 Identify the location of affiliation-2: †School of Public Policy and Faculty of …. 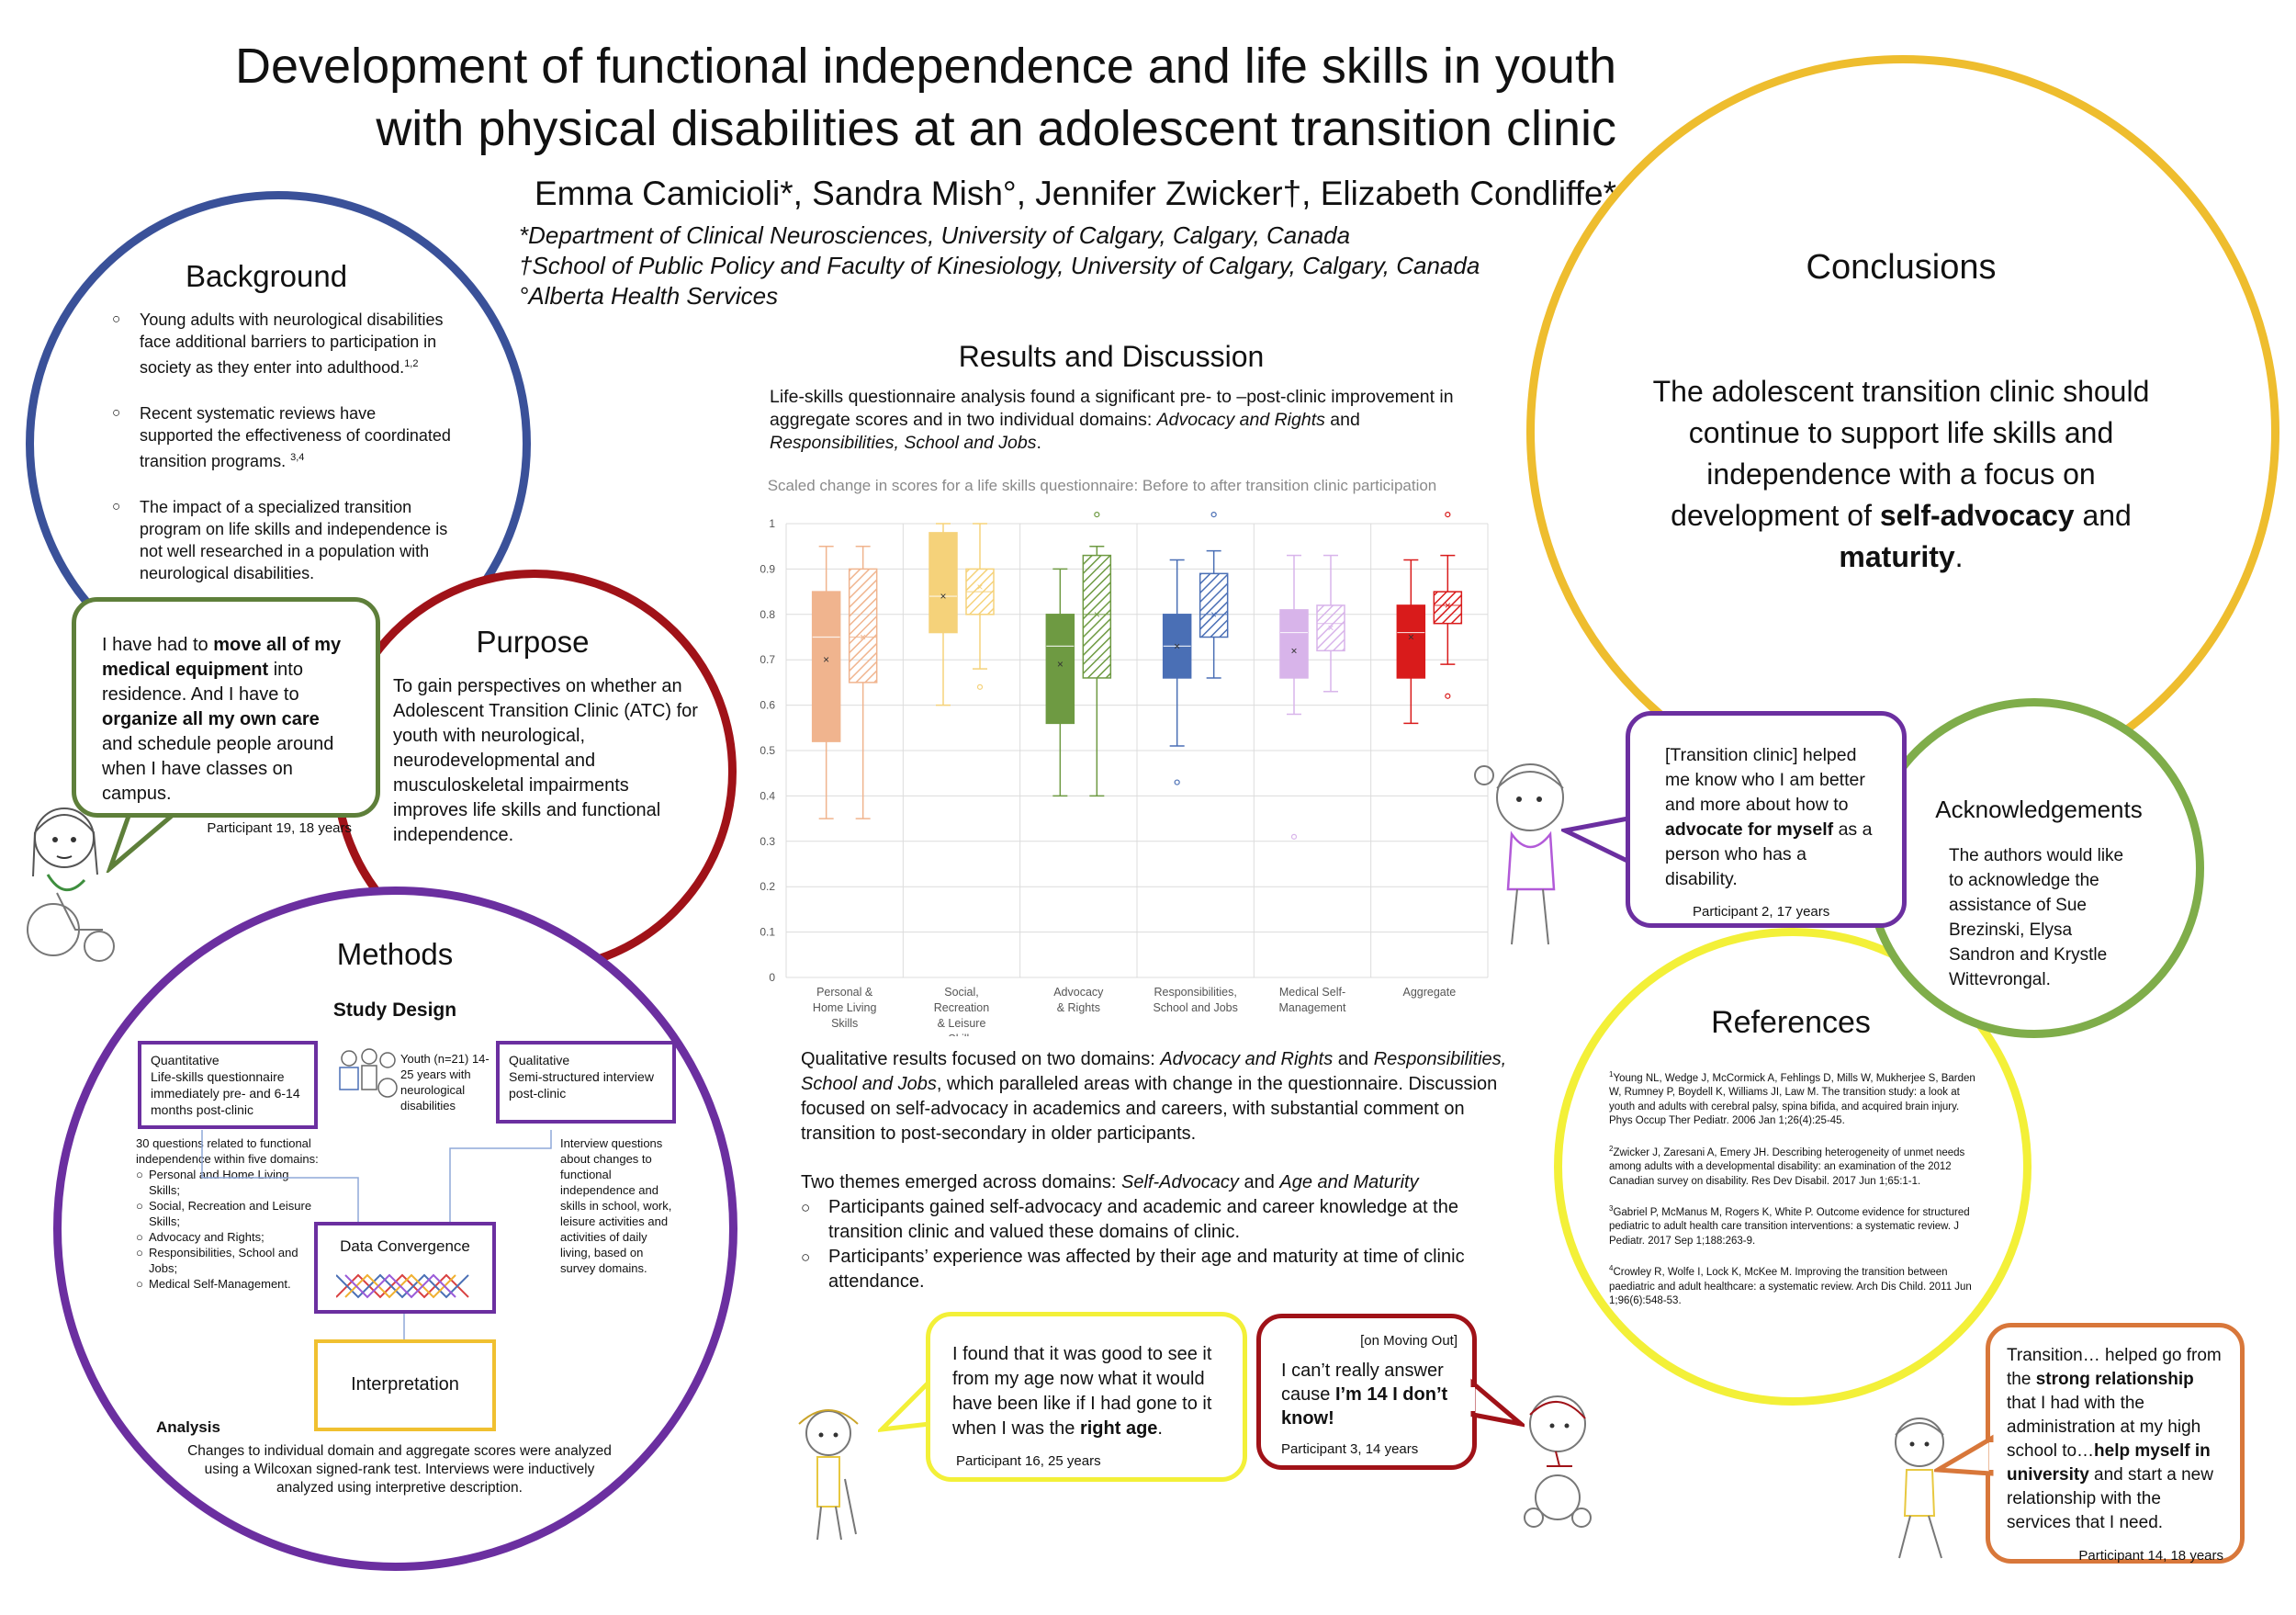
(999, 265).